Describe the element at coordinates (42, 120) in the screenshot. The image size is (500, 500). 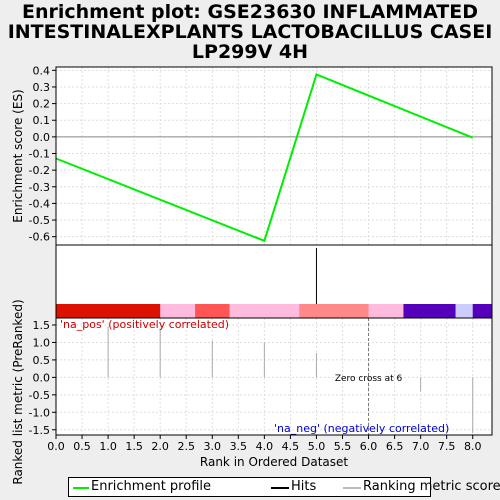
I see `es-ytick-label: 0.1` at that location.